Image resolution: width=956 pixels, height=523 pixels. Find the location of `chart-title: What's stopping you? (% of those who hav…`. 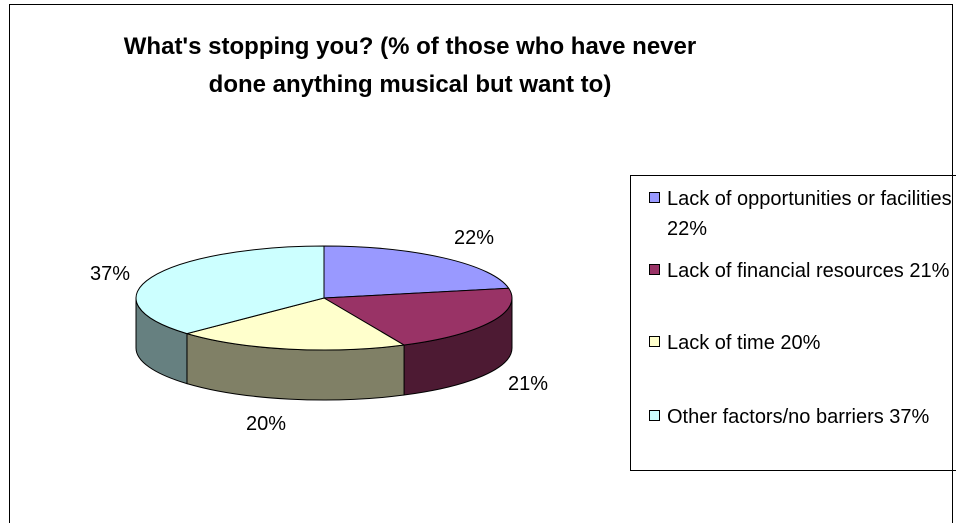

chart-title: What's stopping you? (% of those who hav… is located at coordinates (410, 65).